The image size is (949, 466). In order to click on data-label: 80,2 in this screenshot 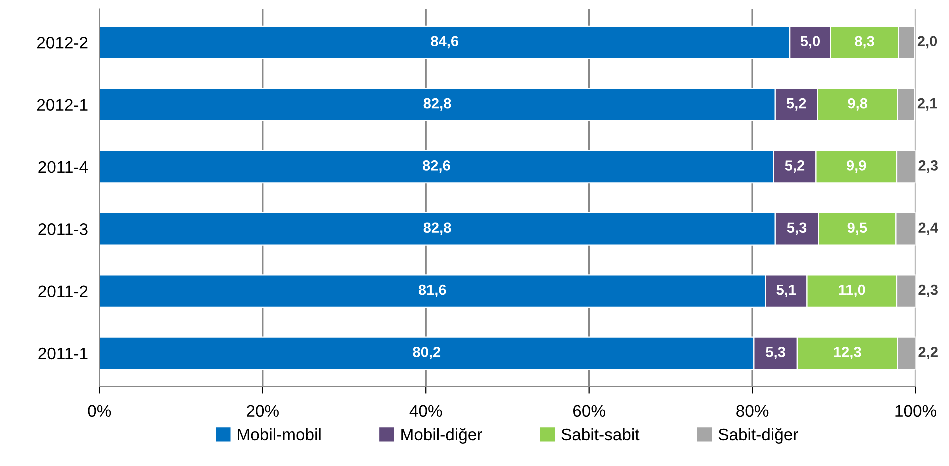, I will do `click(427, 353)`.